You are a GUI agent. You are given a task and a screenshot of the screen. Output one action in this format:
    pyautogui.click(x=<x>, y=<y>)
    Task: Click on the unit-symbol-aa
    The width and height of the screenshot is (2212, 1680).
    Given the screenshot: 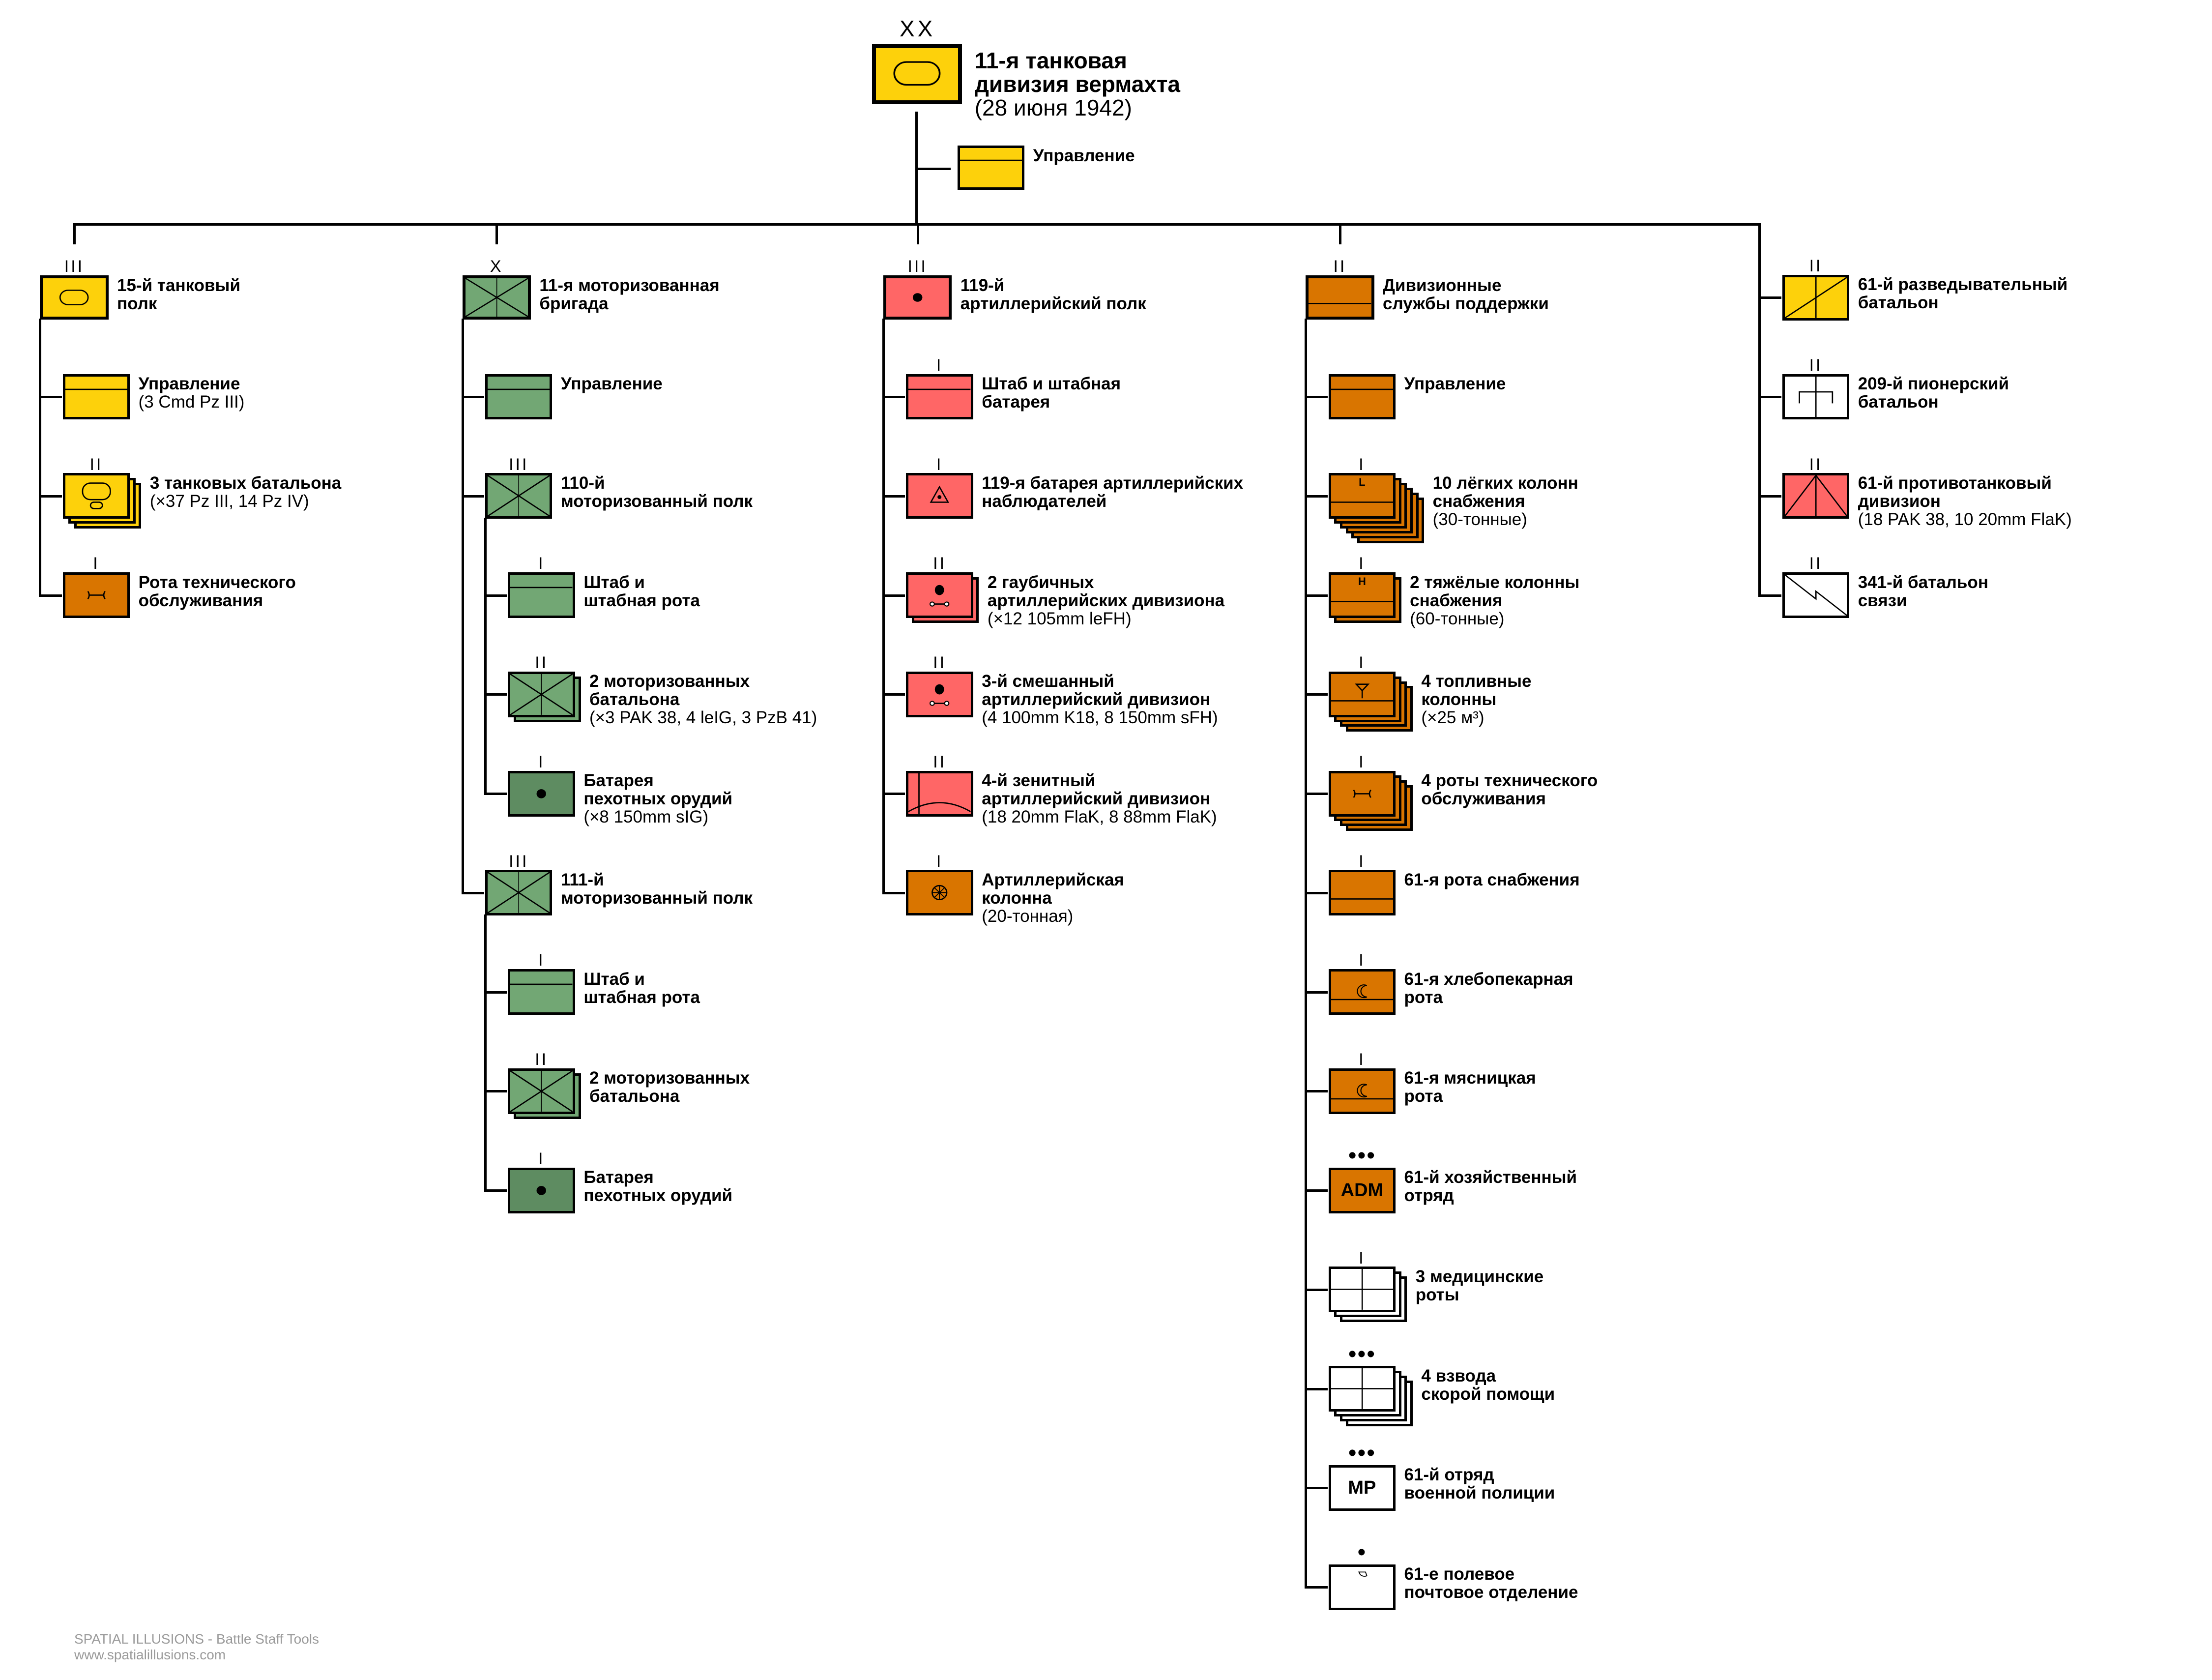 What is the action you would take?
    pyautogui.click(x=940, y=793)
    